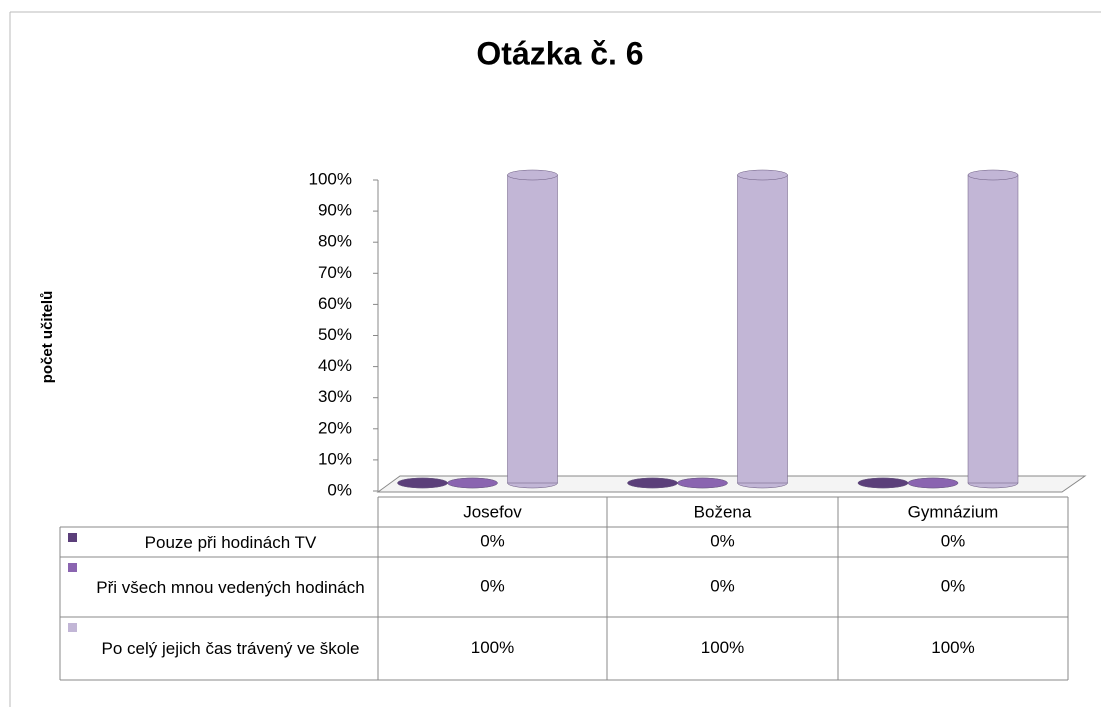  Describe the element at coordinates (335, 365) in the screenshot. I see `y-tick-label: 40%` at that location.